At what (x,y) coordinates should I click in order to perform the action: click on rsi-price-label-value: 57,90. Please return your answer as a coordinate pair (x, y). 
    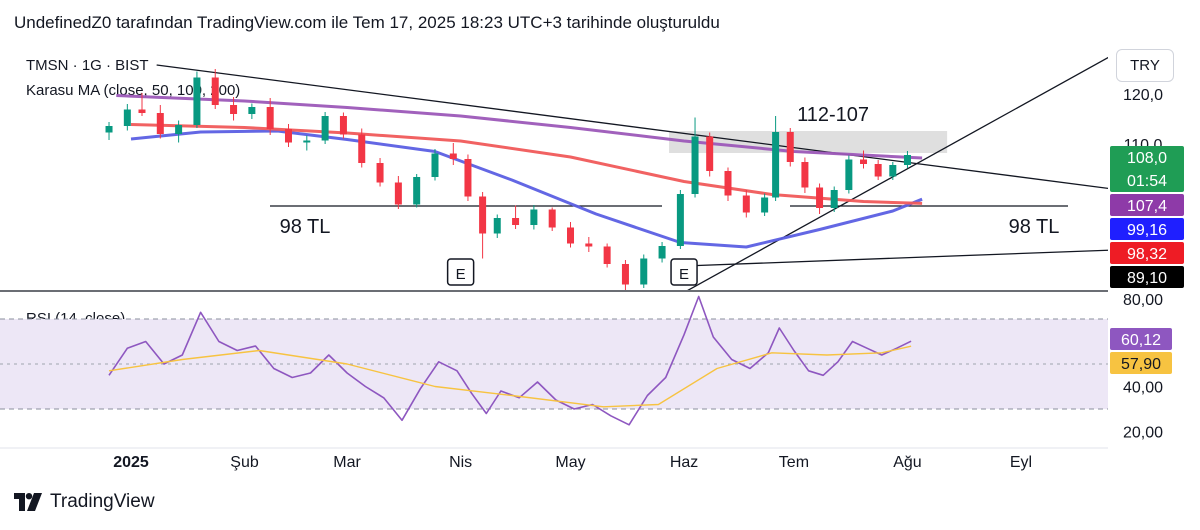
    Looking at the image, I should click on (1141, 364).